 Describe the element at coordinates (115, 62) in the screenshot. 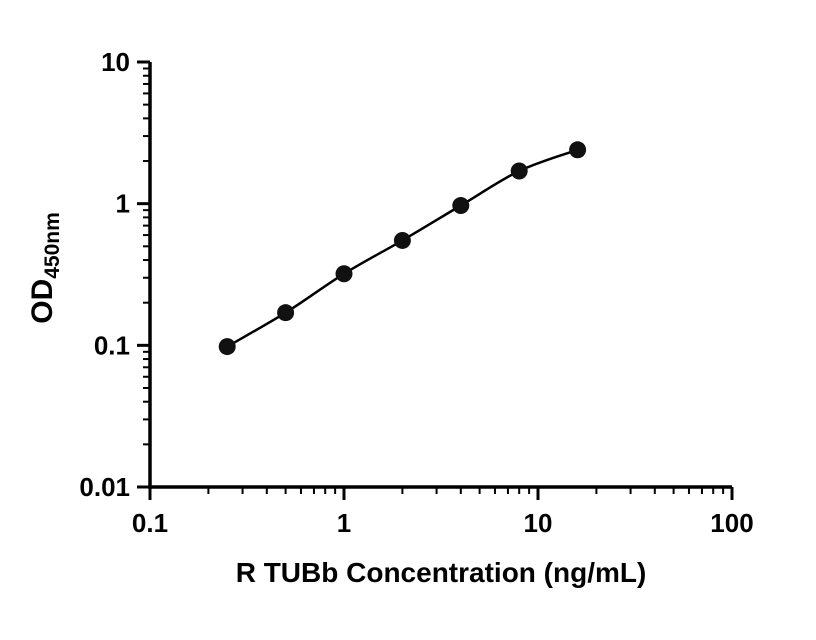

I see `y-tick-label: 10` at that location.